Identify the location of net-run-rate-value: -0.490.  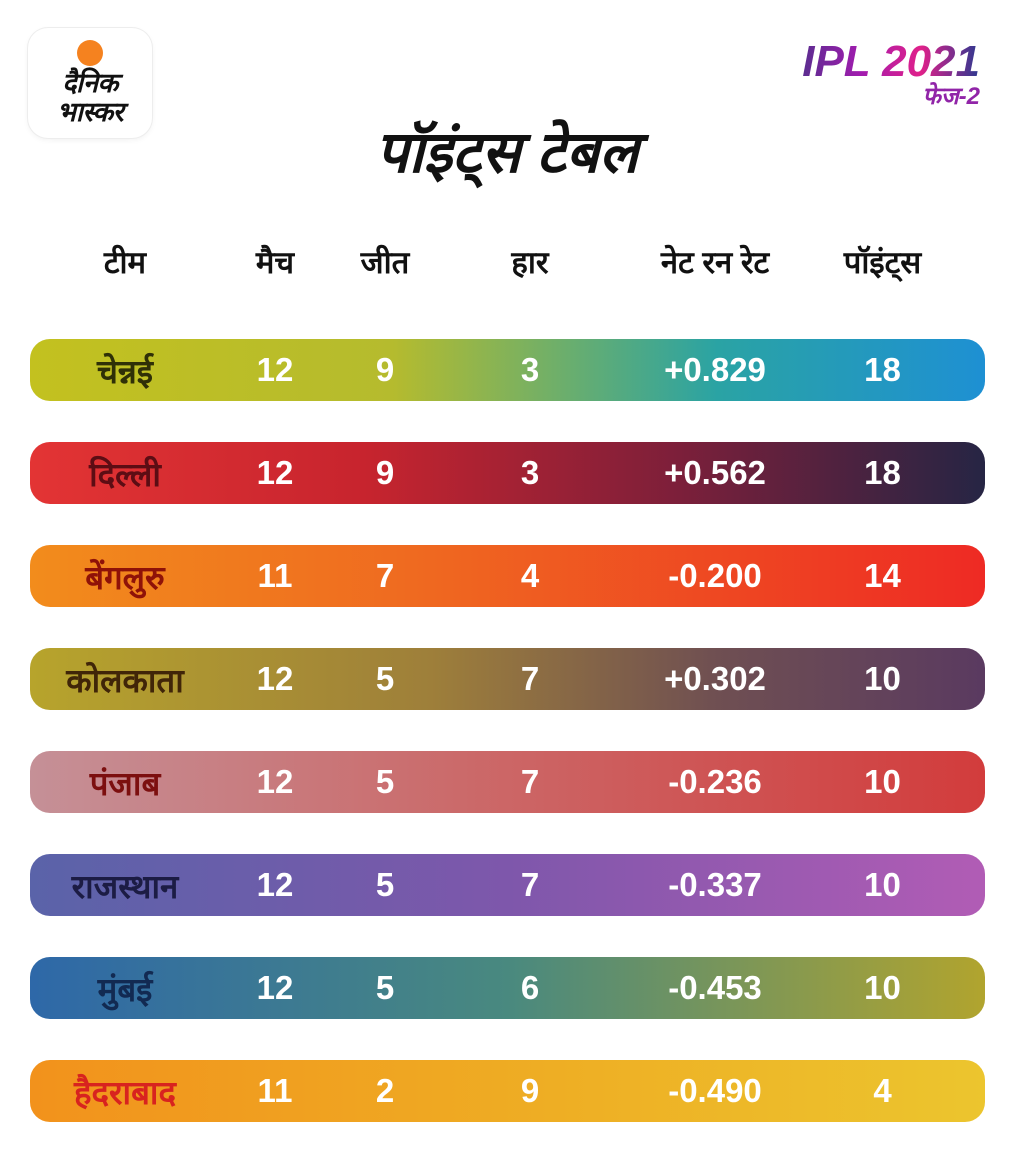
(715, 1090).